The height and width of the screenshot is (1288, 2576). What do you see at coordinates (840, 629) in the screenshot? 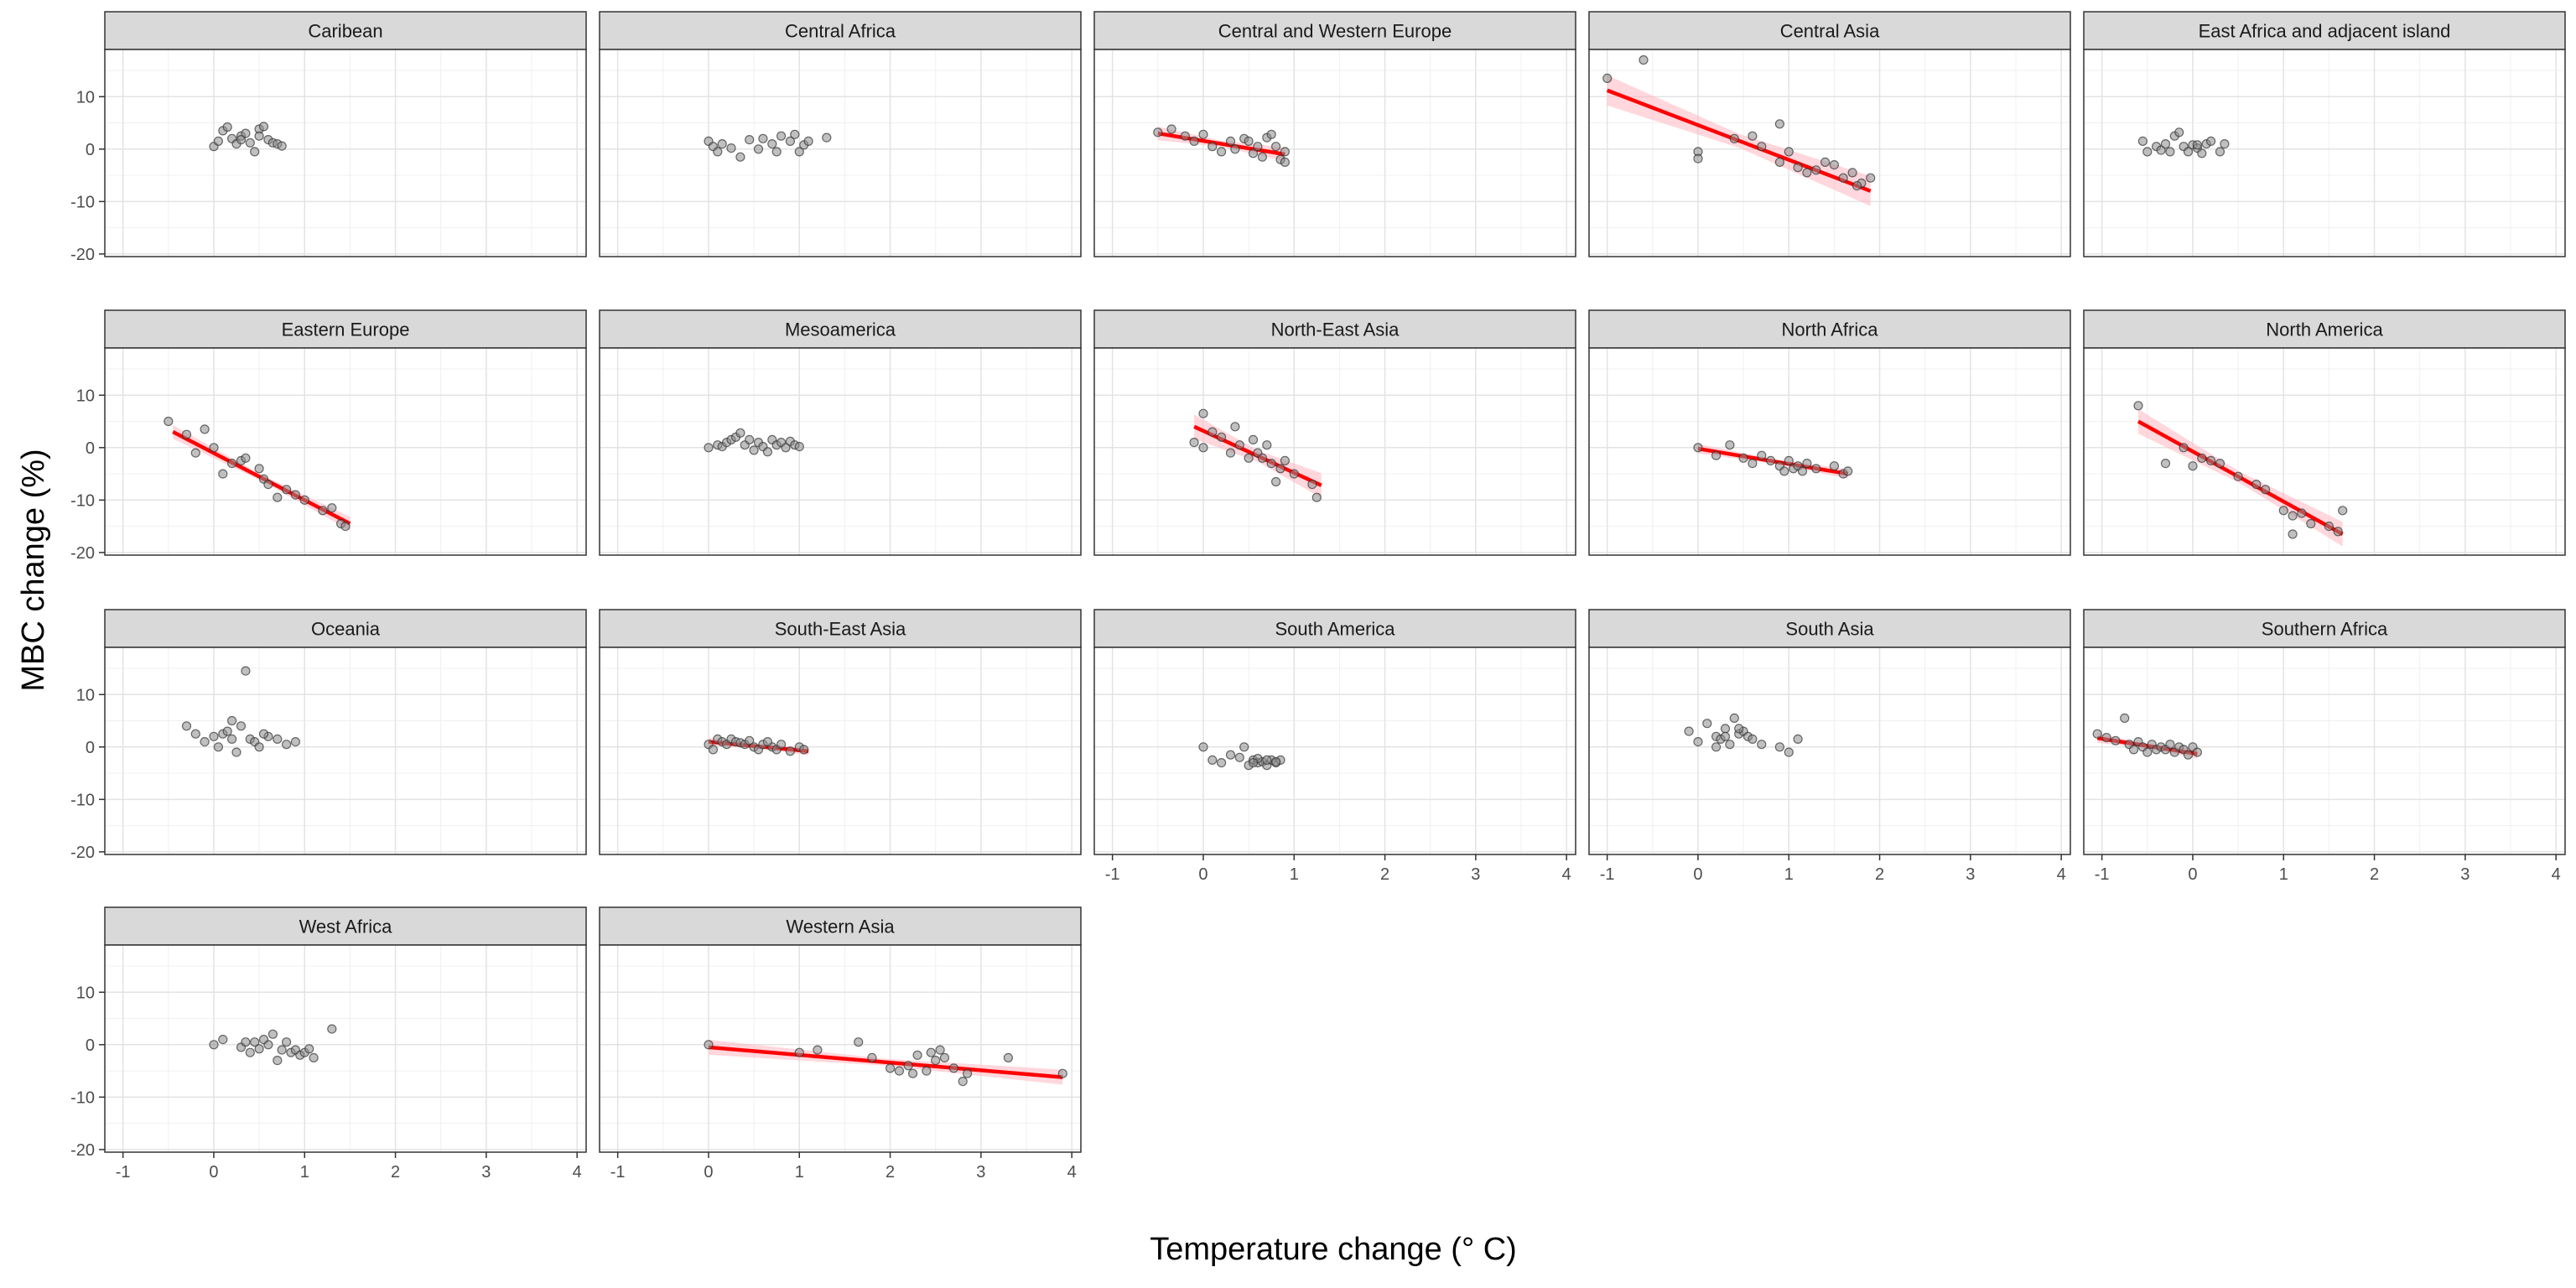
I see `facet-strip-label: South-East Asia` at bounding box center [840, 629].